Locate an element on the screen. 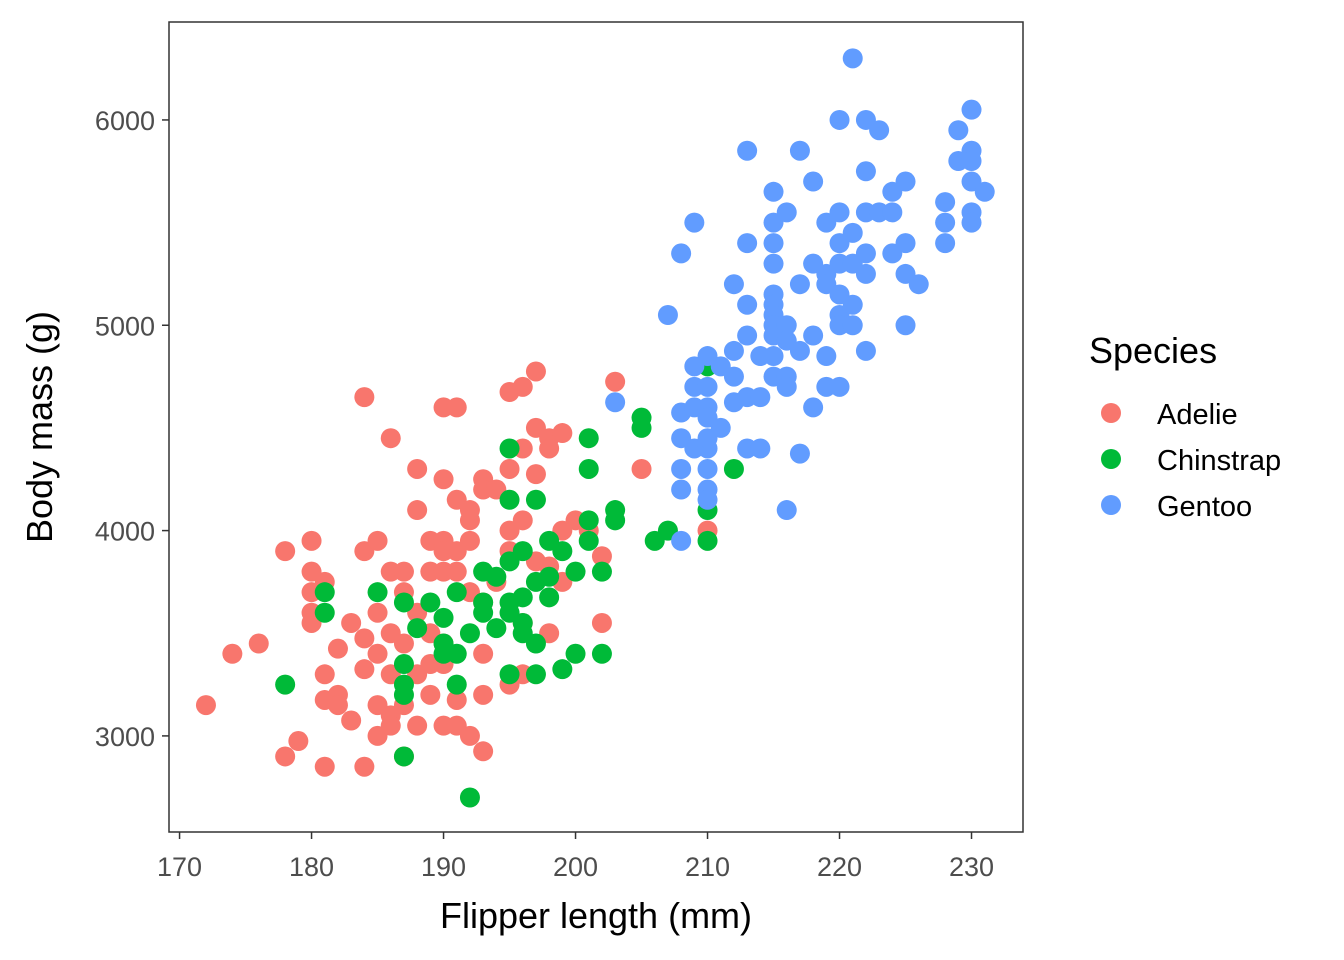  legend-label: Gentoo is located at coordinates (1204, 507).